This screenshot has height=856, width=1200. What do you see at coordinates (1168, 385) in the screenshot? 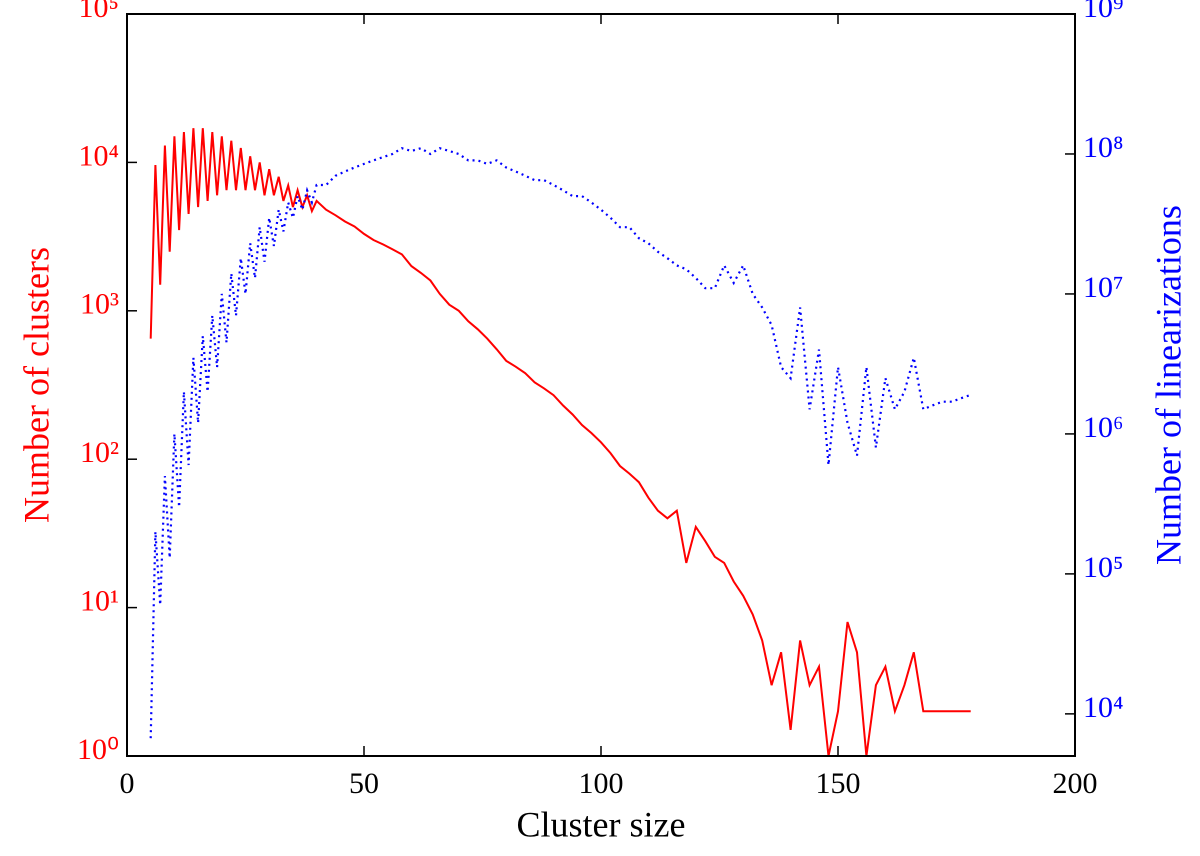
I see `y2-axis-label: Number of linearizations` at bounding box center [1168, 385].